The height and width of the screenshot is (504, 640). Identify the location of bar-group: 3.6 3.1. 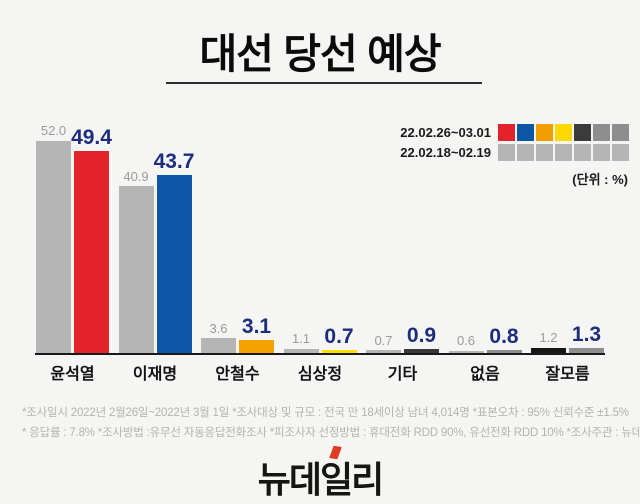
(237, 334).